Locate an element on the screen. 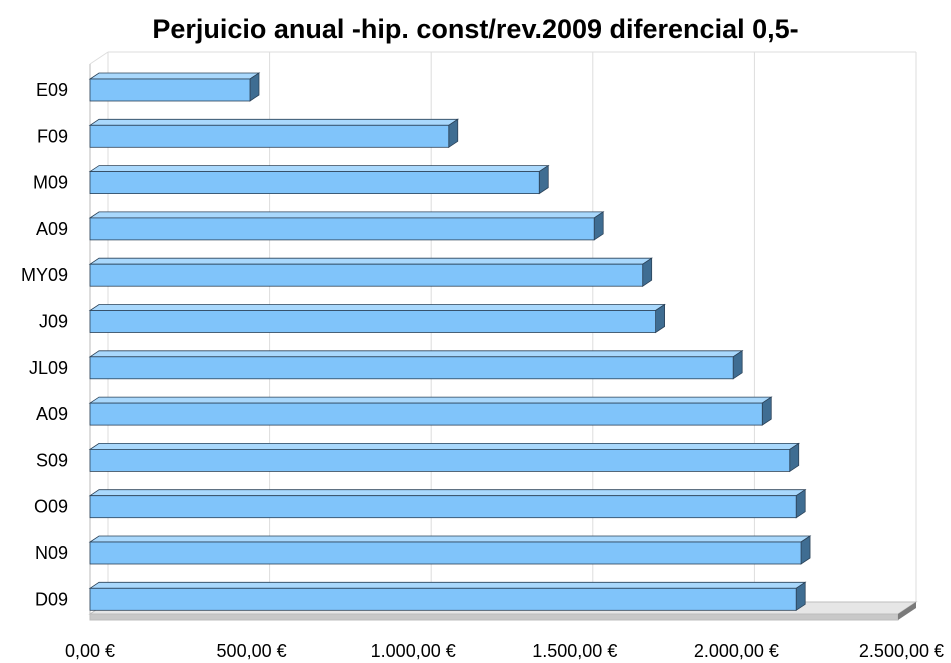 This screenshot has width=951, height=663. category-label: MY09 is located at coordinates (44, 275).